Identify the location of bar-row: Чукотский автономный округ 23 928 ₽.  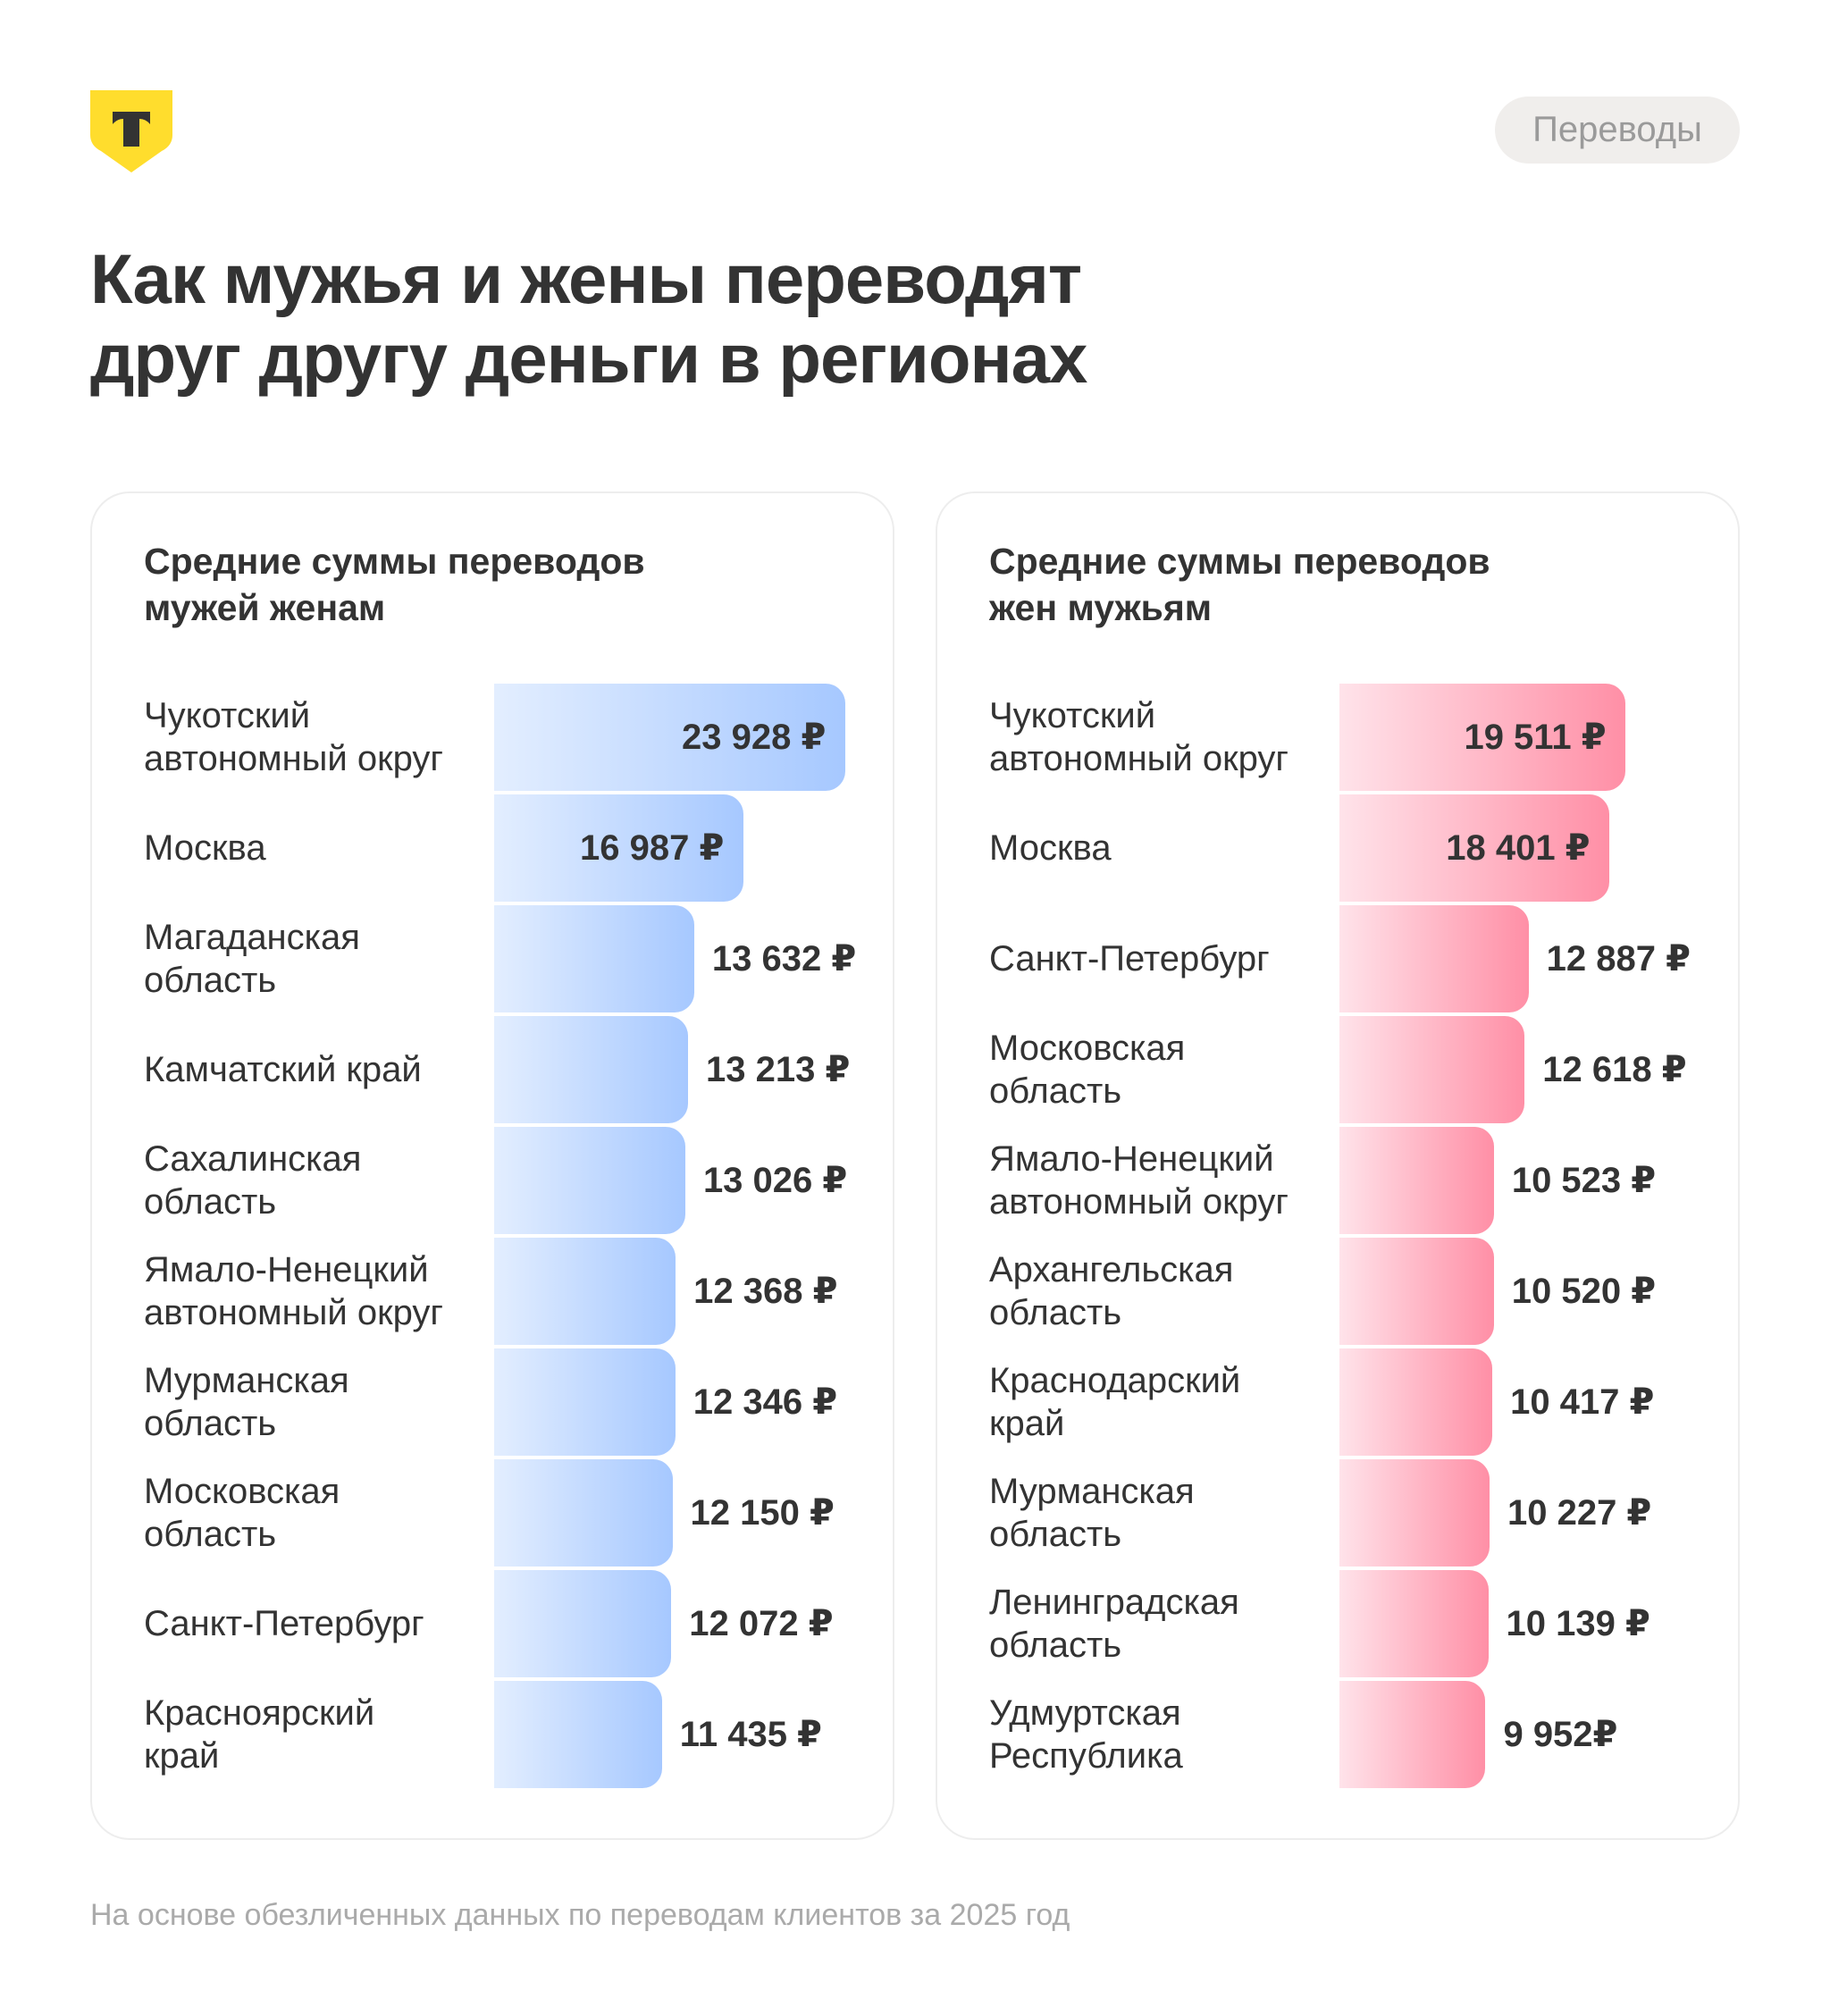
(493, 739).